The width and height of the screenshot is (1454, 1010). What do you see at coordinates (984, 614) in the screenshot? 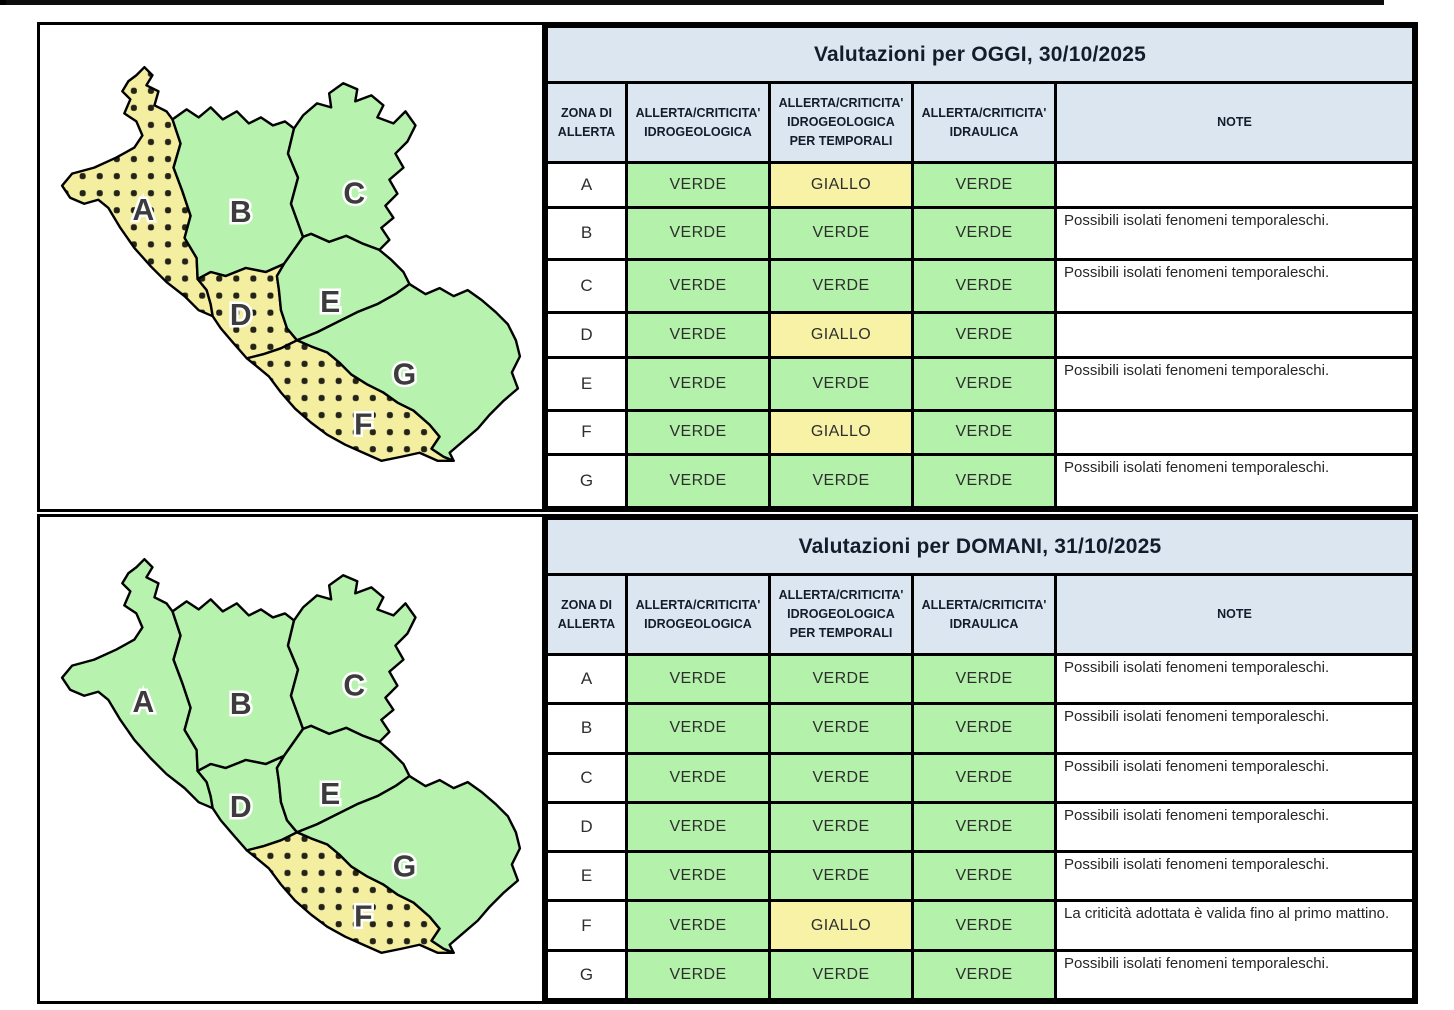
I see `col-header-idraulica: ALLERTA/CRITICITA' IDRAULICA` at bounding box center [984, 614].